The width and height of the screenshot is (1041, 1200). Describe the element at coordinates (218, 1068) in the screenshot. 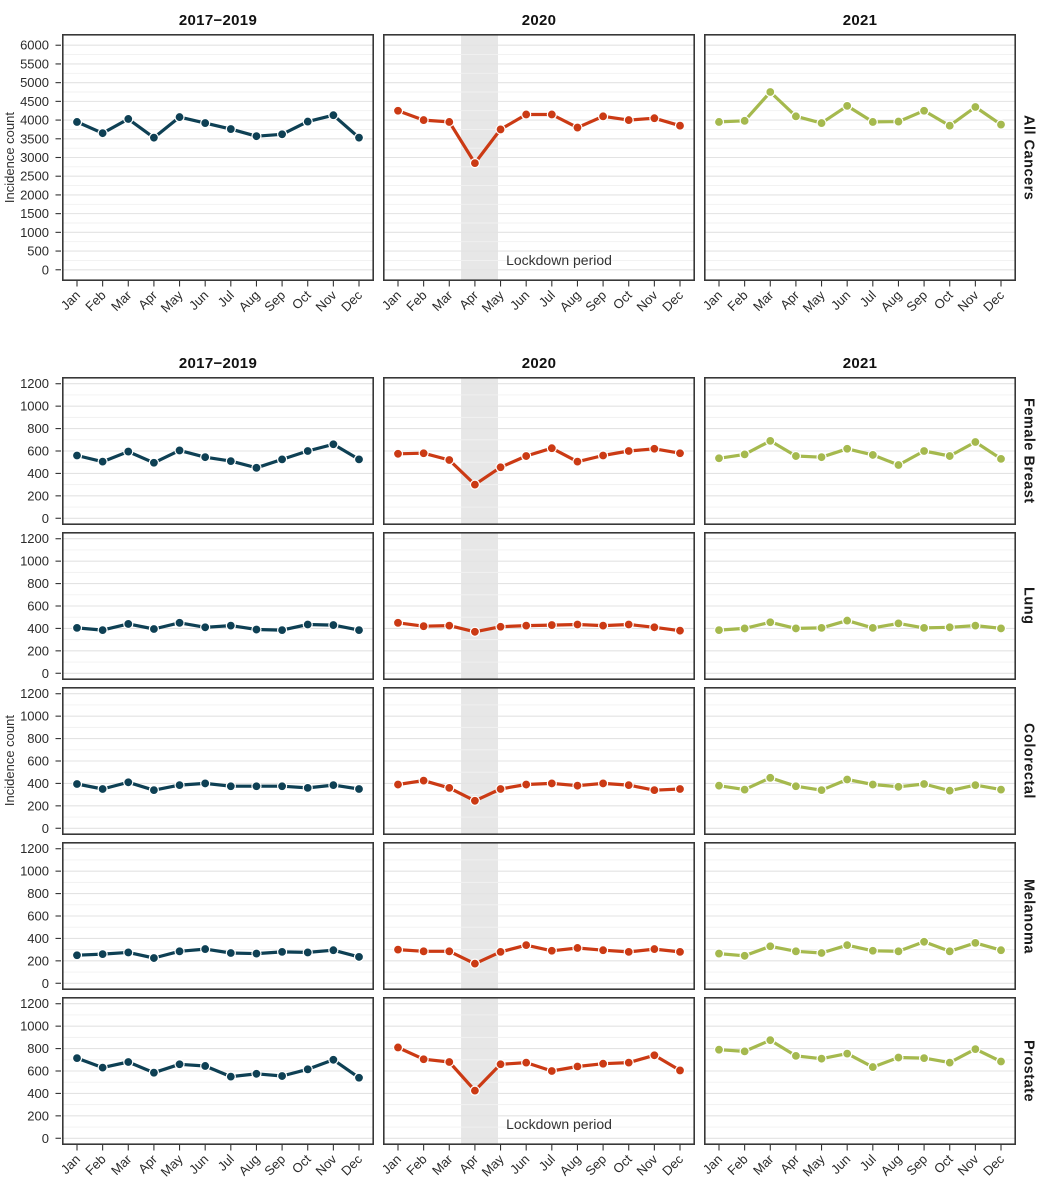

I see `series-line-2017-2019` at that location.